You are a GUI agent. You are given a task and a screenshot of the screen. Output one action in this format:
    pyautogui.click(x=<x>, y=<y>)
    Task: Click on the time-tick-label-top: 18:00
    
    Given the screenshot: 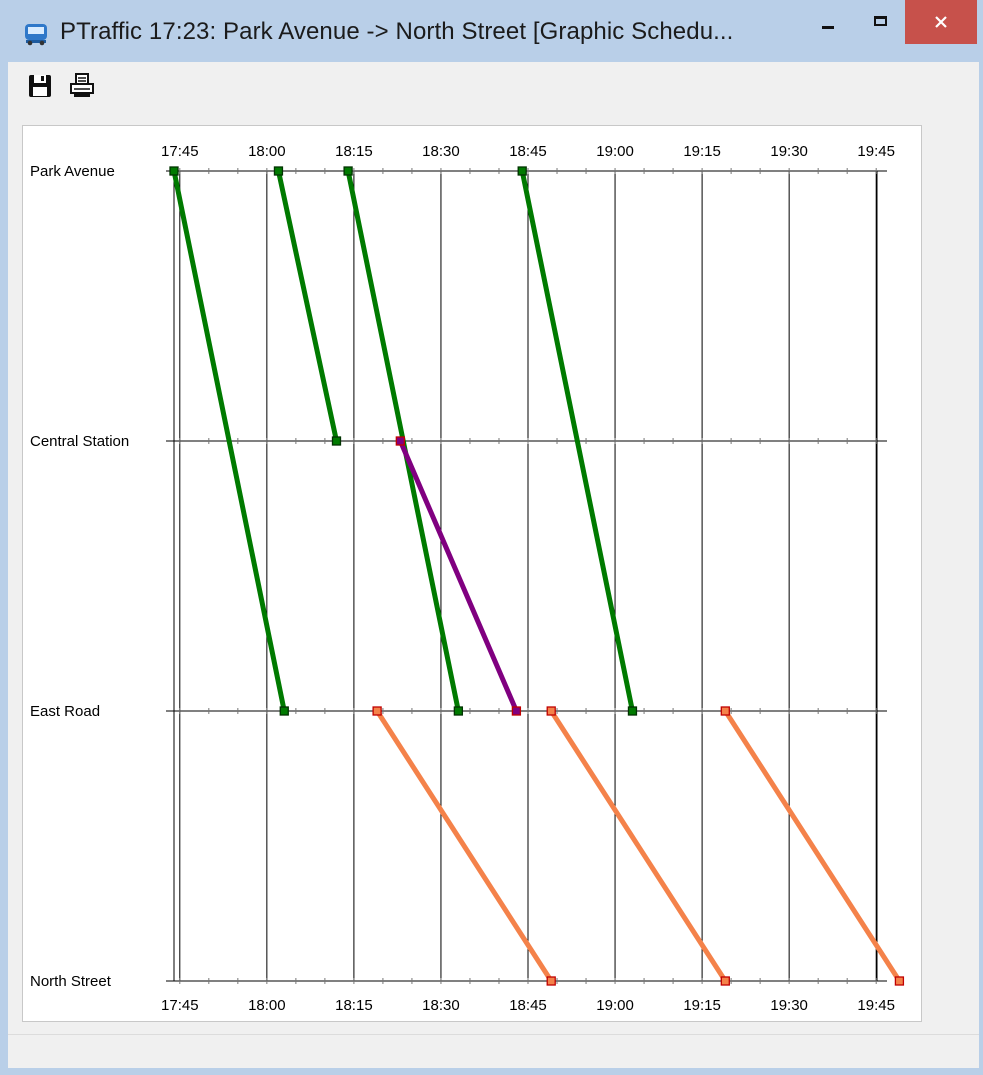 What is the action you would take?
    pyautogui.click(x=267, y=151)
    